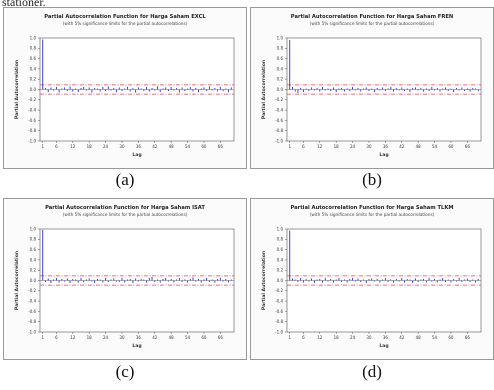 The width and height of the screenshot is (494, 390). Describe the element at coordinates (383, 346) in the screenshot. I see `x-axis-label: Lag` at that location.